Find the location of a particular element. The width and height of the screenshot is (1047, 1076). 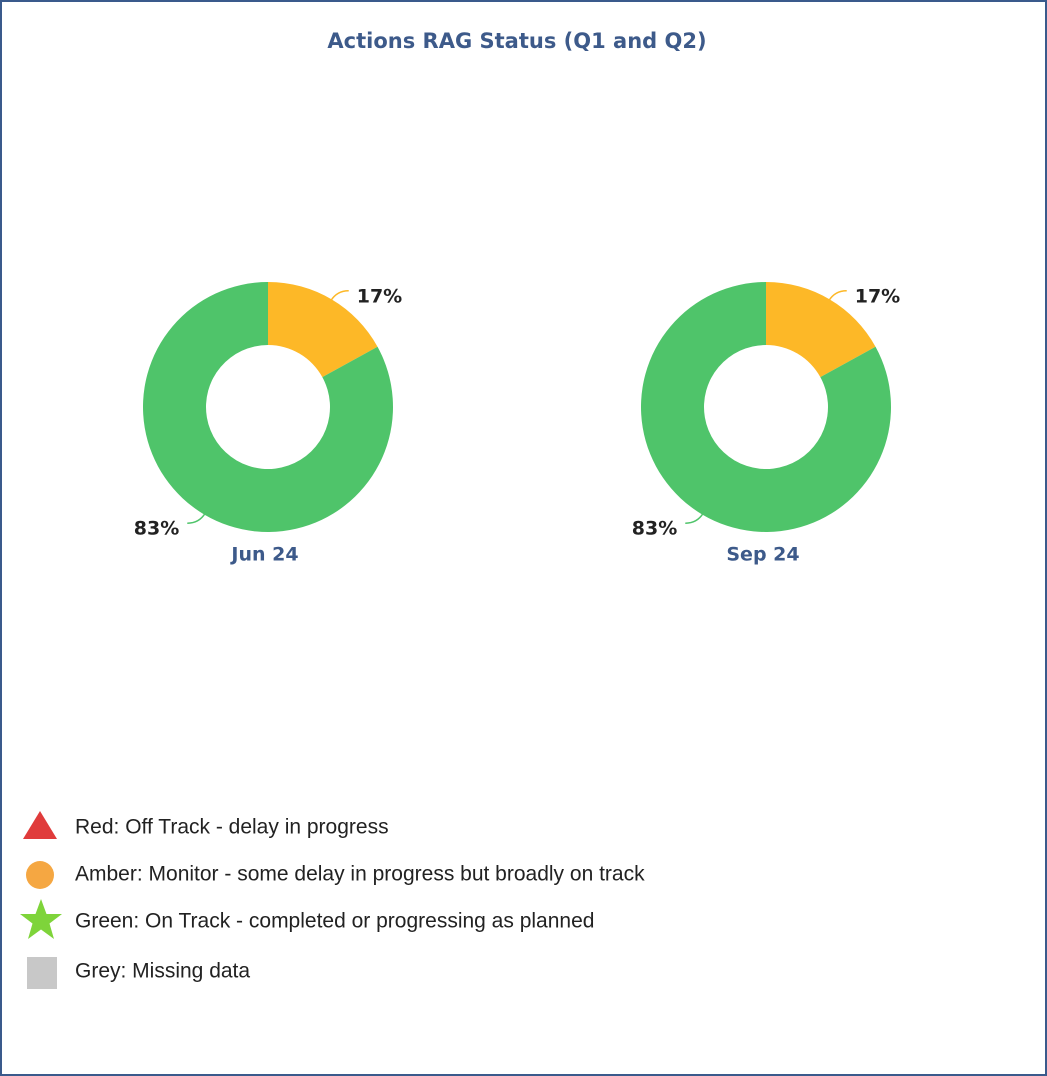

chart-title: Actions RAG Status (Q1 and Q2) is located at coordinates (516, 41).